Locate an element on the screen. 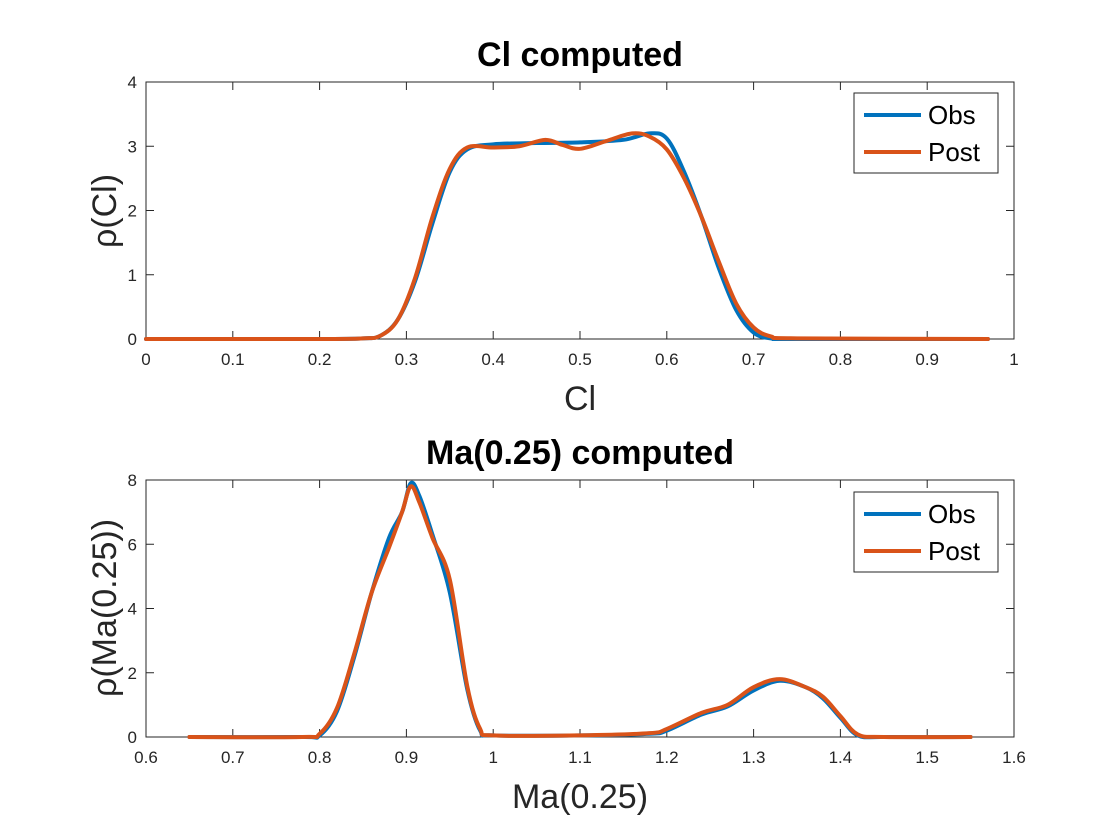 This screenshot has width=1120, height=840. plot-cl-legend: Obs Post is located at coordinates (926, 133).